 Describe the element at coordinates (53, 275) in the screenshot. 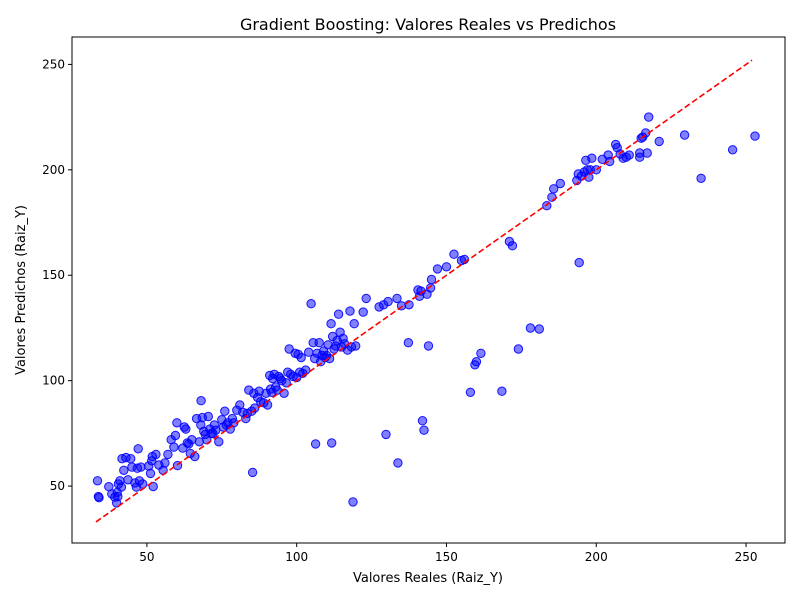

I see `y-tick-label: 150` at that location.